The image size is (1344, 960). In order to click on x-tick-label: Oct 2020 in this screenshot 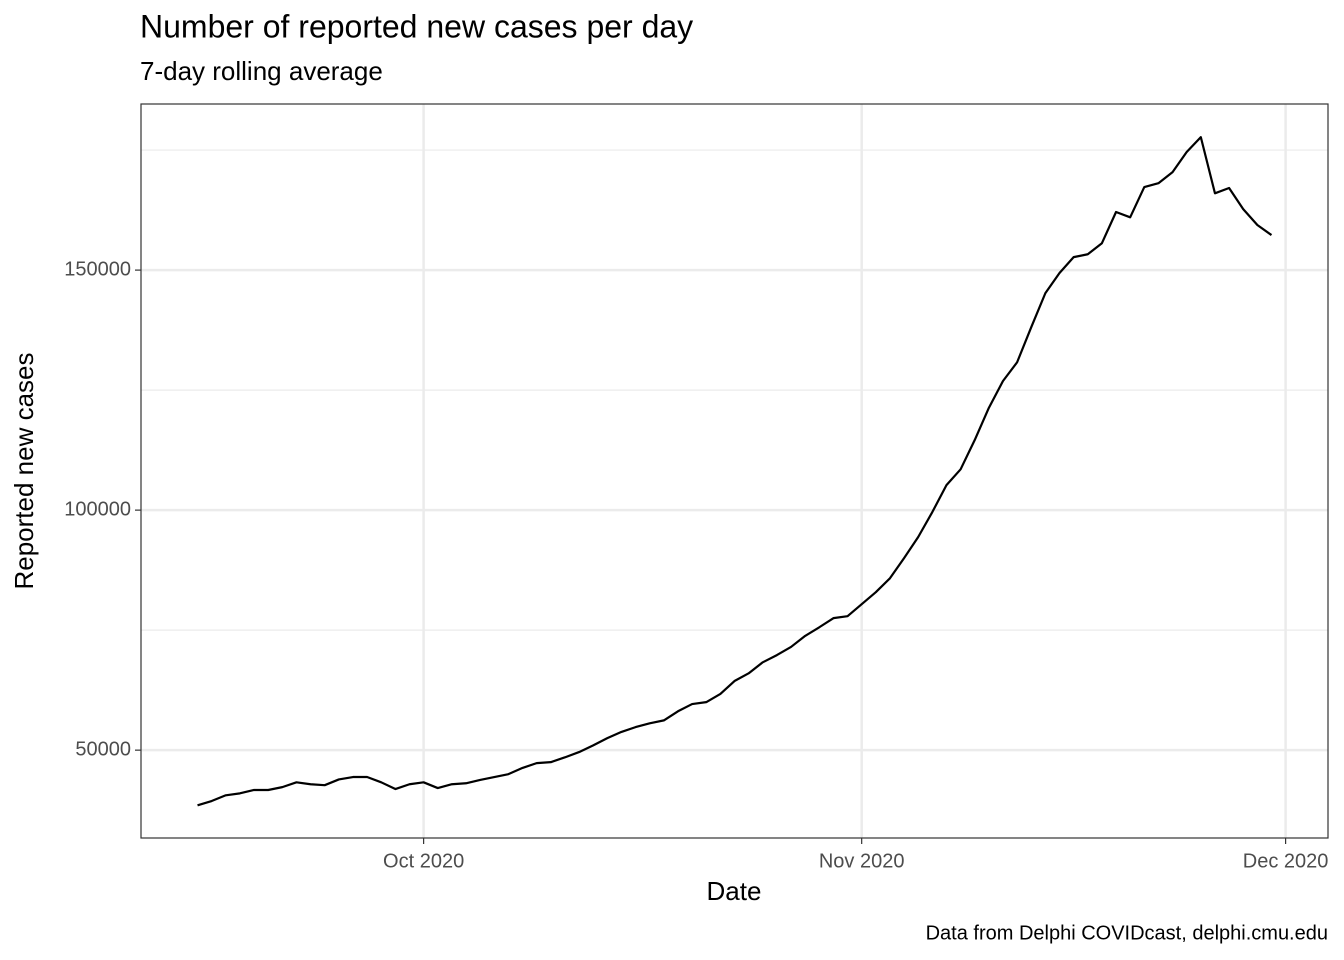, I will do `click(423, 861)`.